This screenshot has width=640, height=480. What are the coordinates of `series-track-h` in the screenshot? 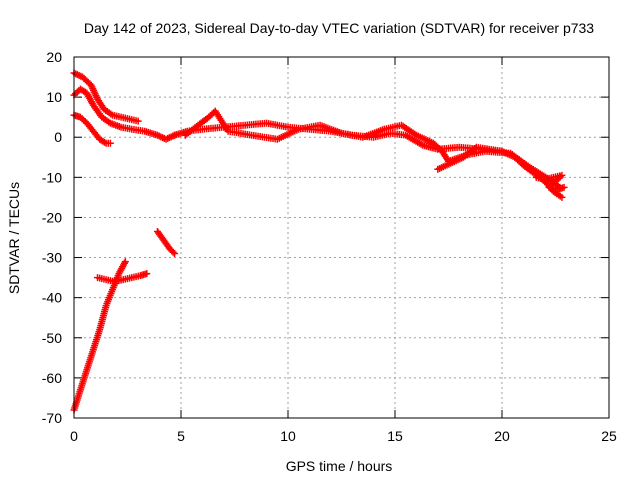 It's located at (372, 149).